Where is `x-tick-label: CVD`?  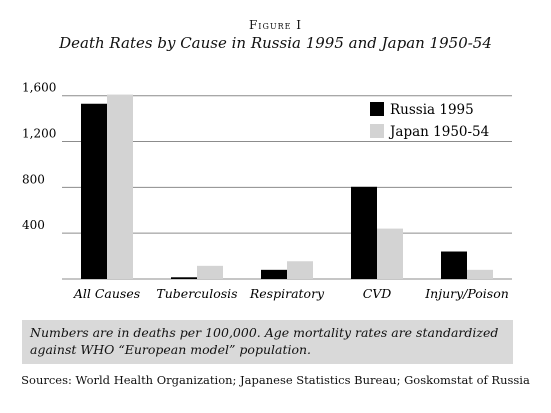
x-tick-label: CVD is located at coordinates (377, 293).